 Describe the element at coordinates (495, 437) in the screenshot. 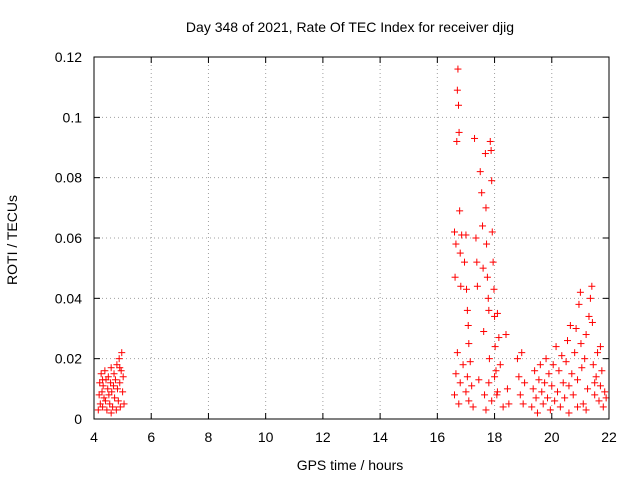

I see `x-tick-label: 18` at that location.